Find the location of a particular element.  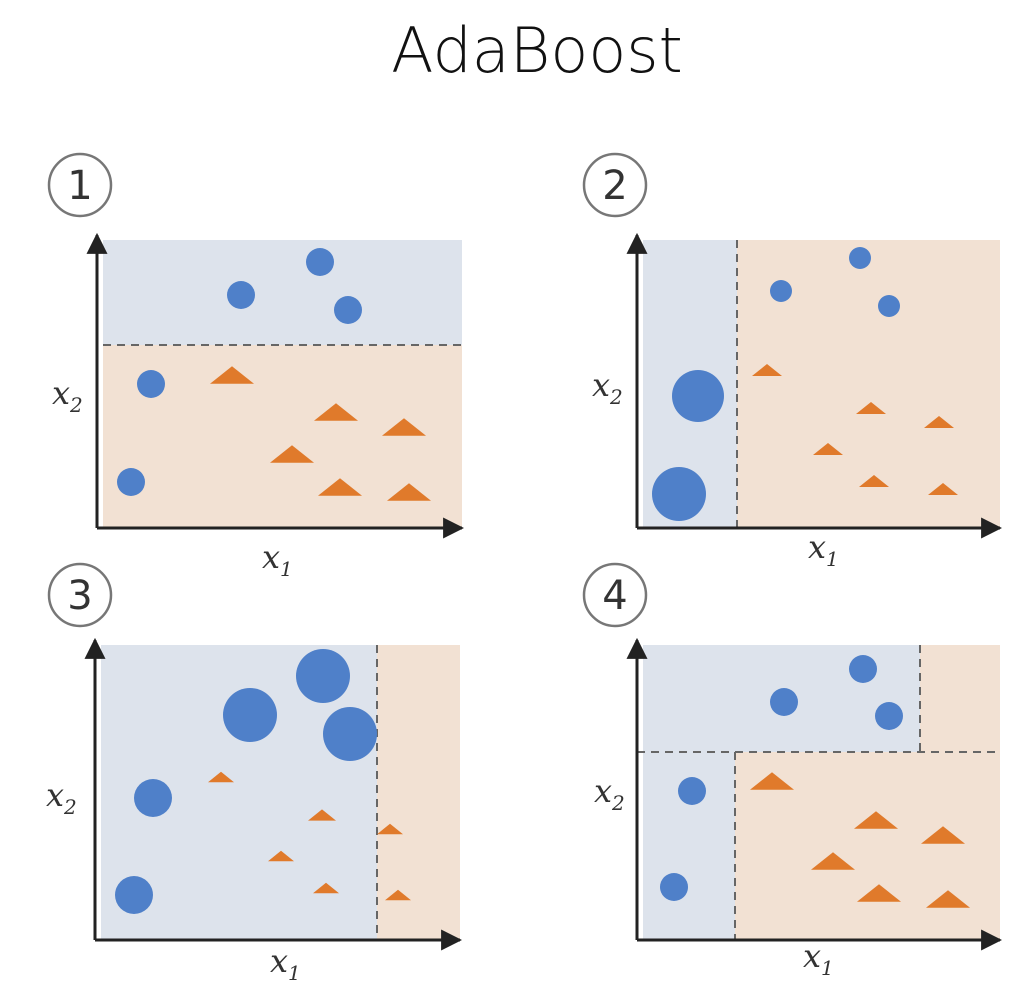

title: AdaBoost is located at coordinates (537, 50).